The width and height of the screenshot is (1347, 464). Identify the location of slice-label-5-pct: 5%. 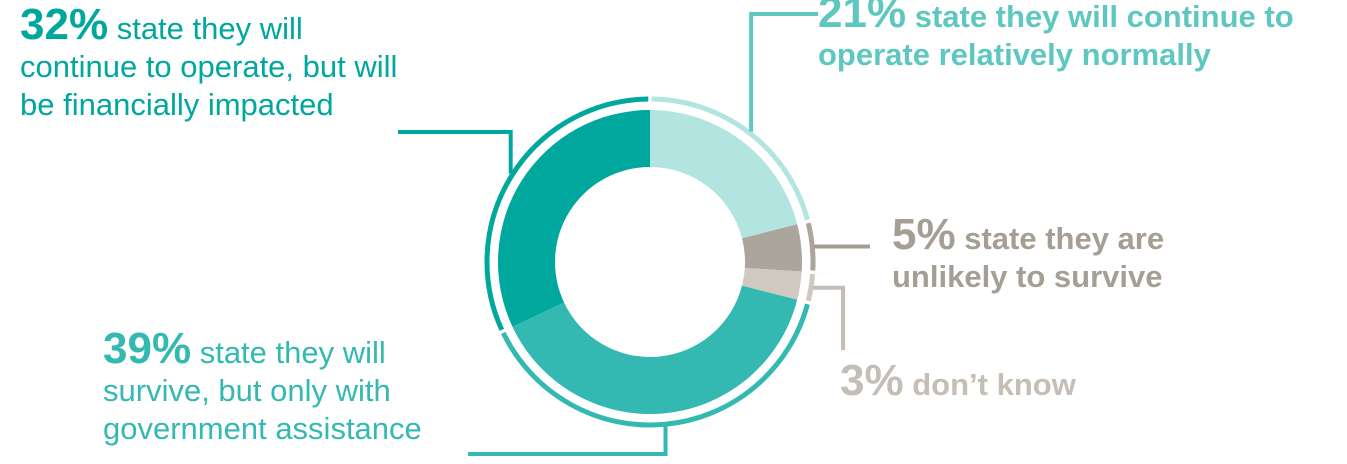
(924, 234).